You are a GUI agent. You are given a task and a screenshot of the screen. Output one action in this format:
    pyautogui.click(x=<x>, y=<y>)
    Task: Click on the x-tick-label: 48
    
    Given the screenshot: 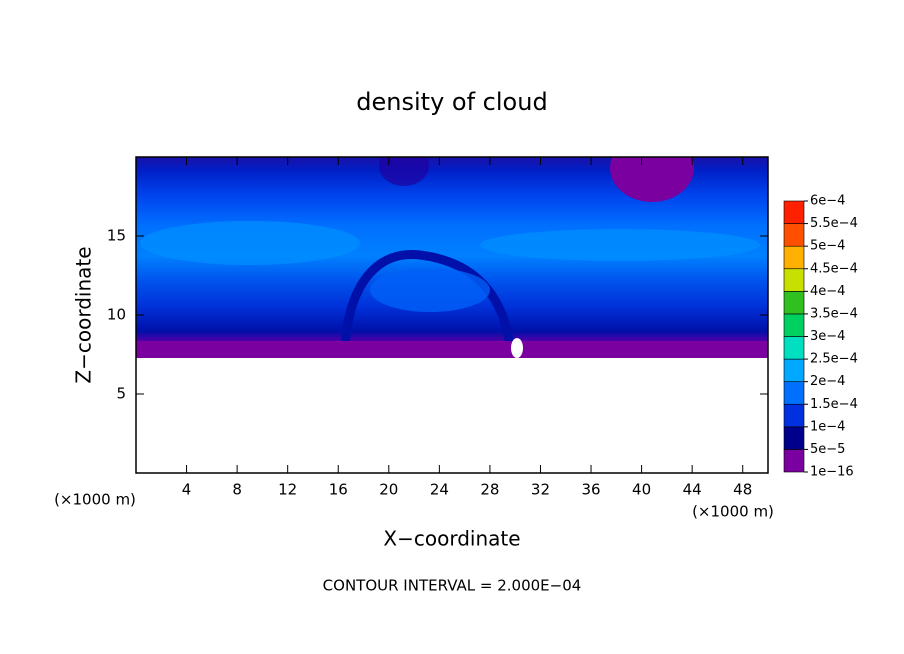 What is the action you would take?
    pyautogui.click(x=742, y=490)
    